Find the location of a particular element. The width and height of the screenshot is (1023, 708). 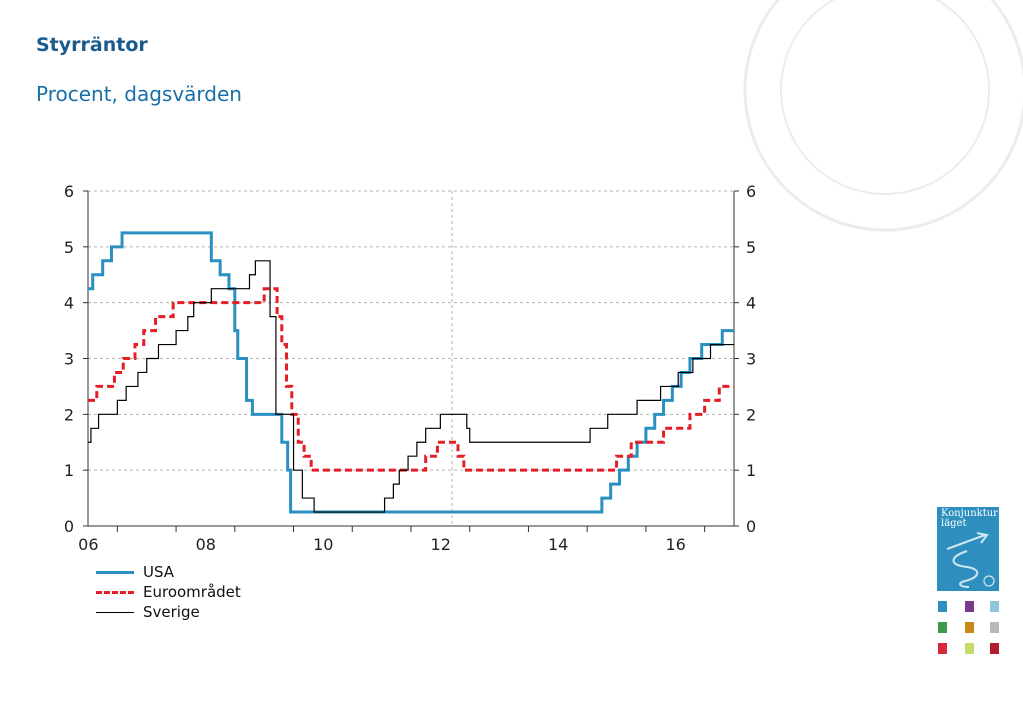

legend-item-usa: USA is located at coordinates (168, 572).